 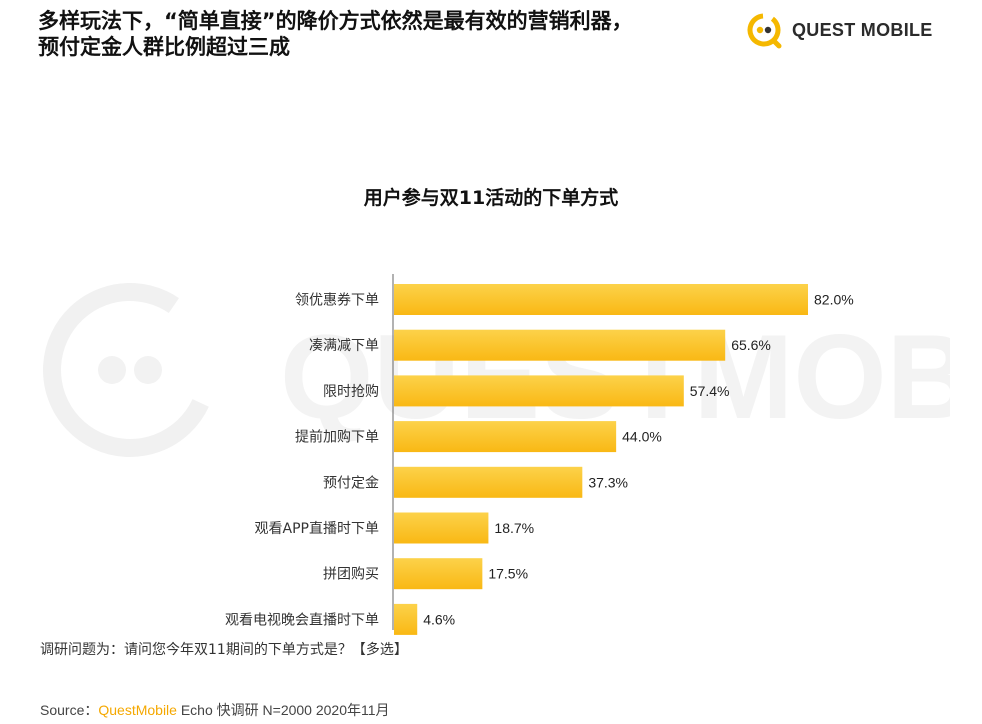 What do you see at coordinates (710, 391) in the screenshot?
I see `value-label: 57.4%` at bounding box center [710, 391].